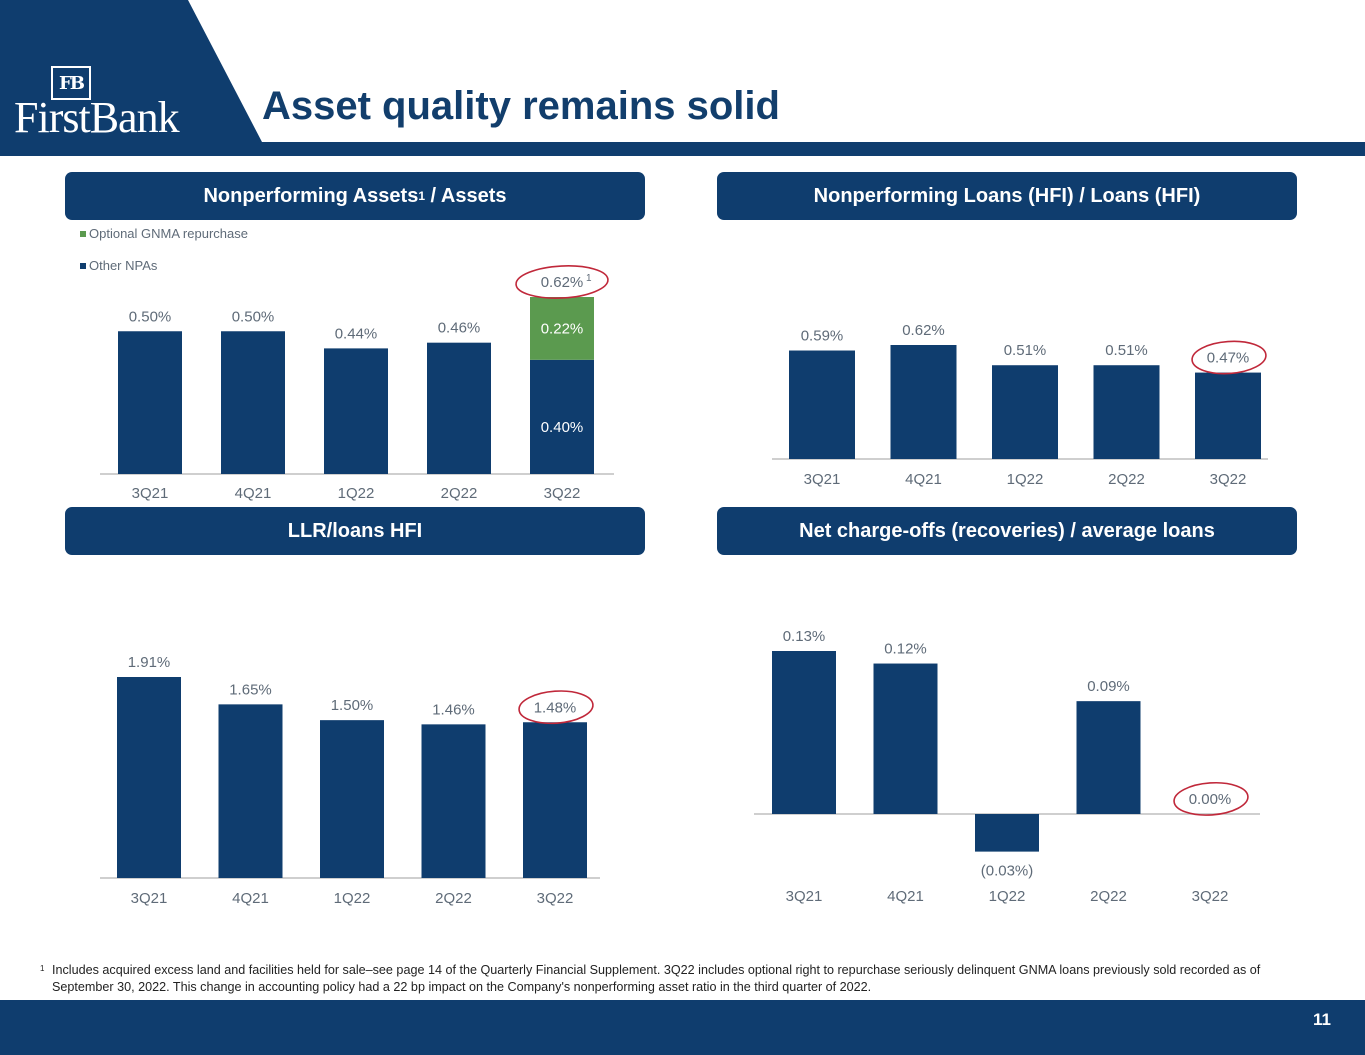 Image resolution: width=1365 pixels, height=1055 pixels. I want to click on npl-panel-header: Nonperforming Loans (HFI) / Loans (HFI), so click(1007, 196).